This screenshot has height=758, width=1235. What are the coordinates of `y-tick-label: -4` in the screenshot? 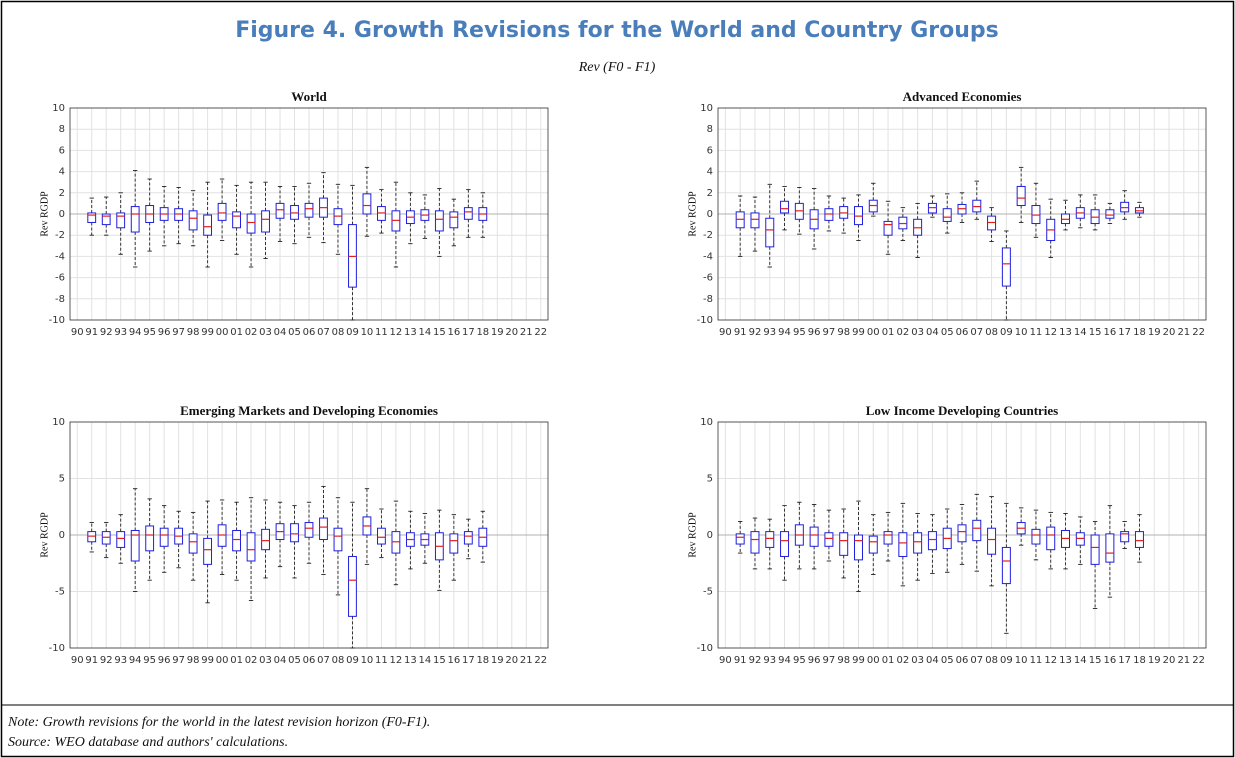 It's located at (708, 256).